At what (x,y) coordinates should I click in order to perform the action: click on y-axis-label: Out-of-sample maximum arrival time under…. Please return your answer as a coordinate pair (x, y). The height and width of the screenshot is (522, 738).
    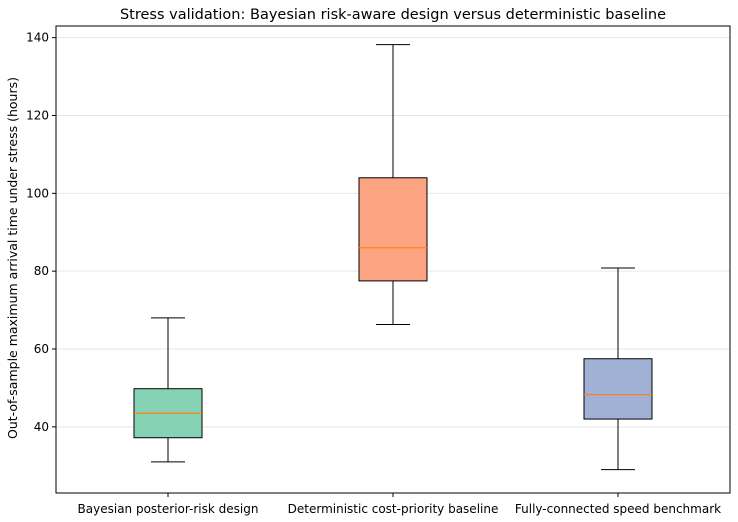
    Looking at the image, I should click on (12, 258).